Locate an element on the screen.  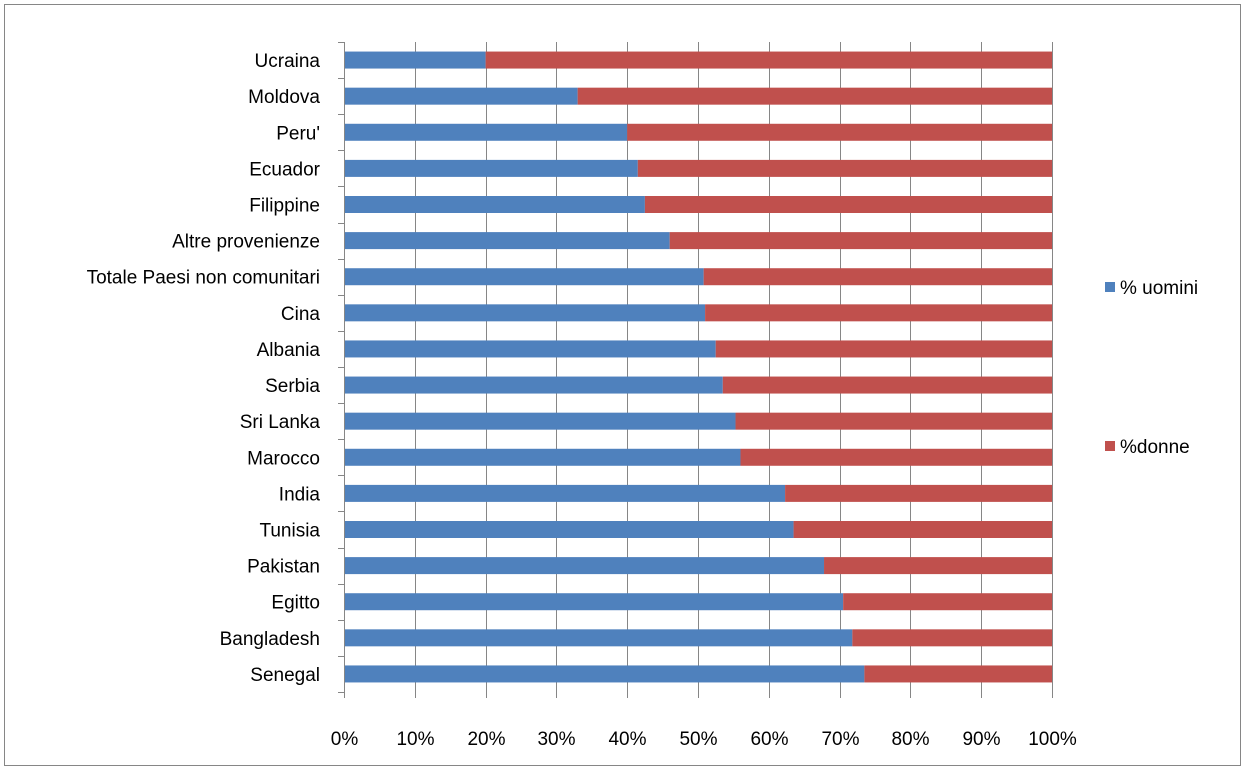
legend-swatch-uomini is located at coordinates (1110, 287).